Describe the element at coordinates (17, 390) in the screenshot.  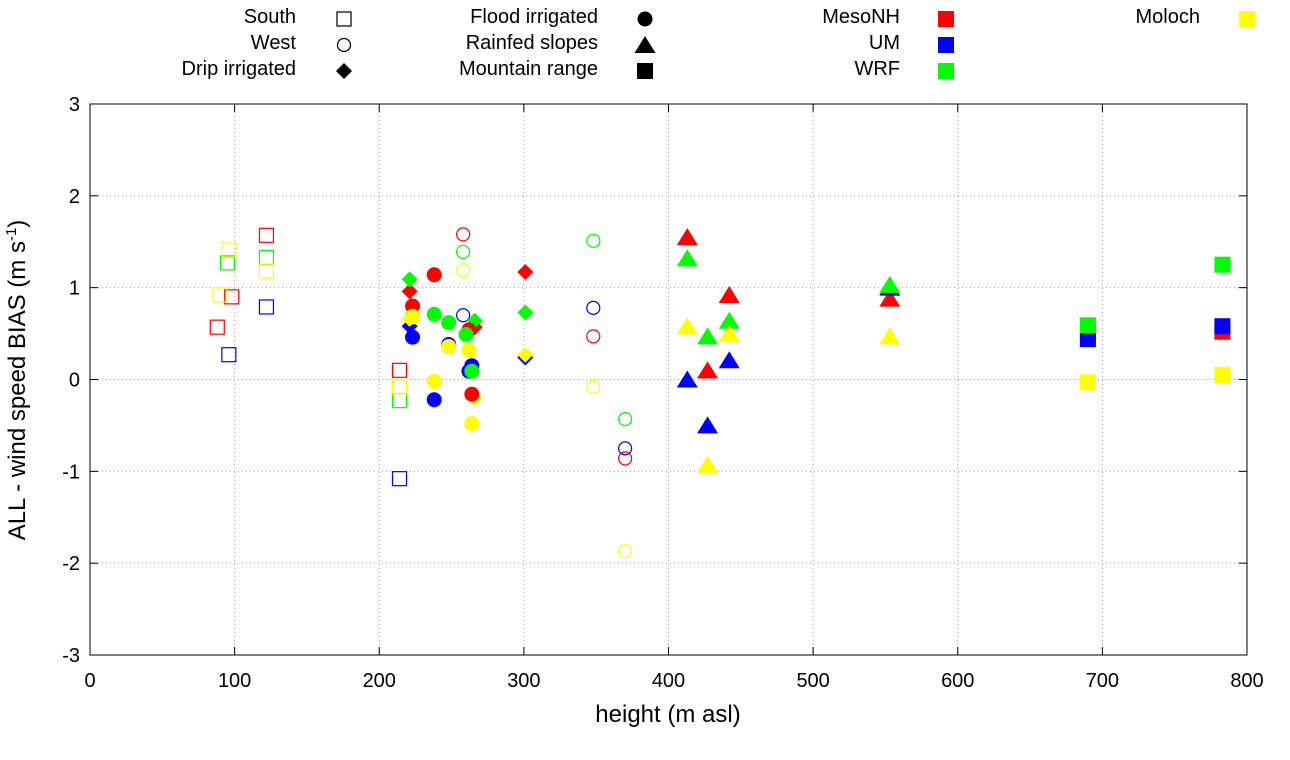
I see `y-axis-label-main: ALL - wind speed BIAS (m s` at that location.